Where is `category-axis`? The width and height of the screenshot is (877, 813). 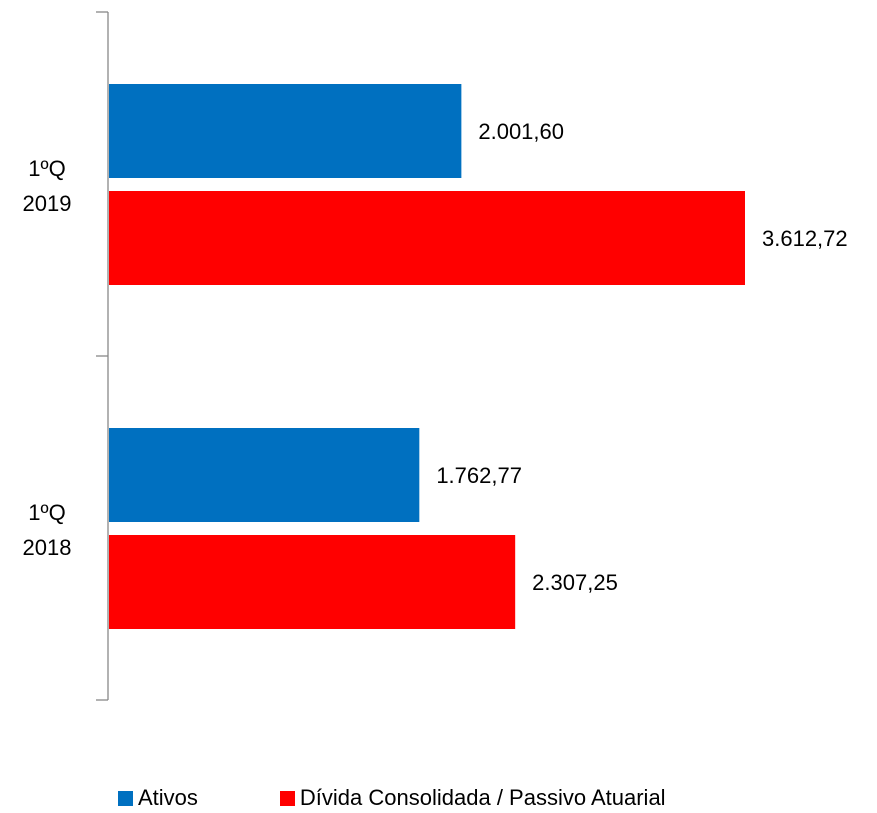 category-axis is located at coordinates (102, 356).